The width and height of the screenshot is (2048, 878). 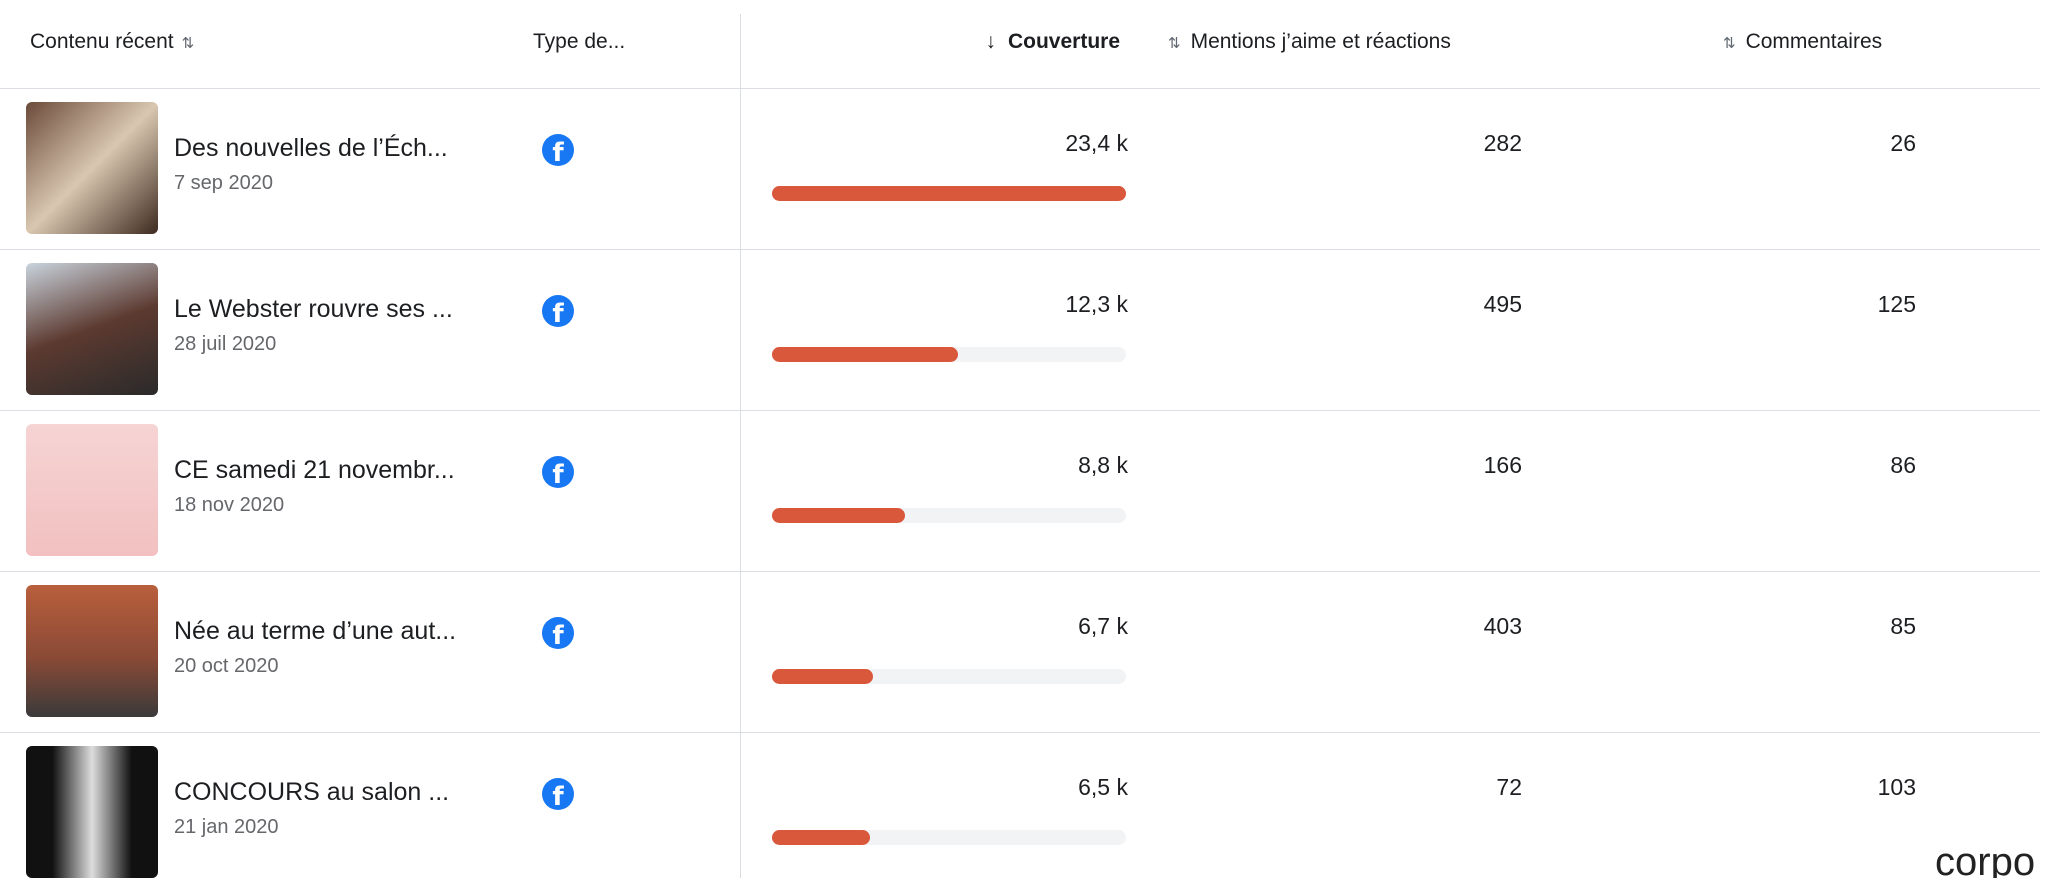 What do you see at coordinates (1096, 143) in the screenshot?
I see `reach-value: 23,4 k` at bounding box center [1096, 143].